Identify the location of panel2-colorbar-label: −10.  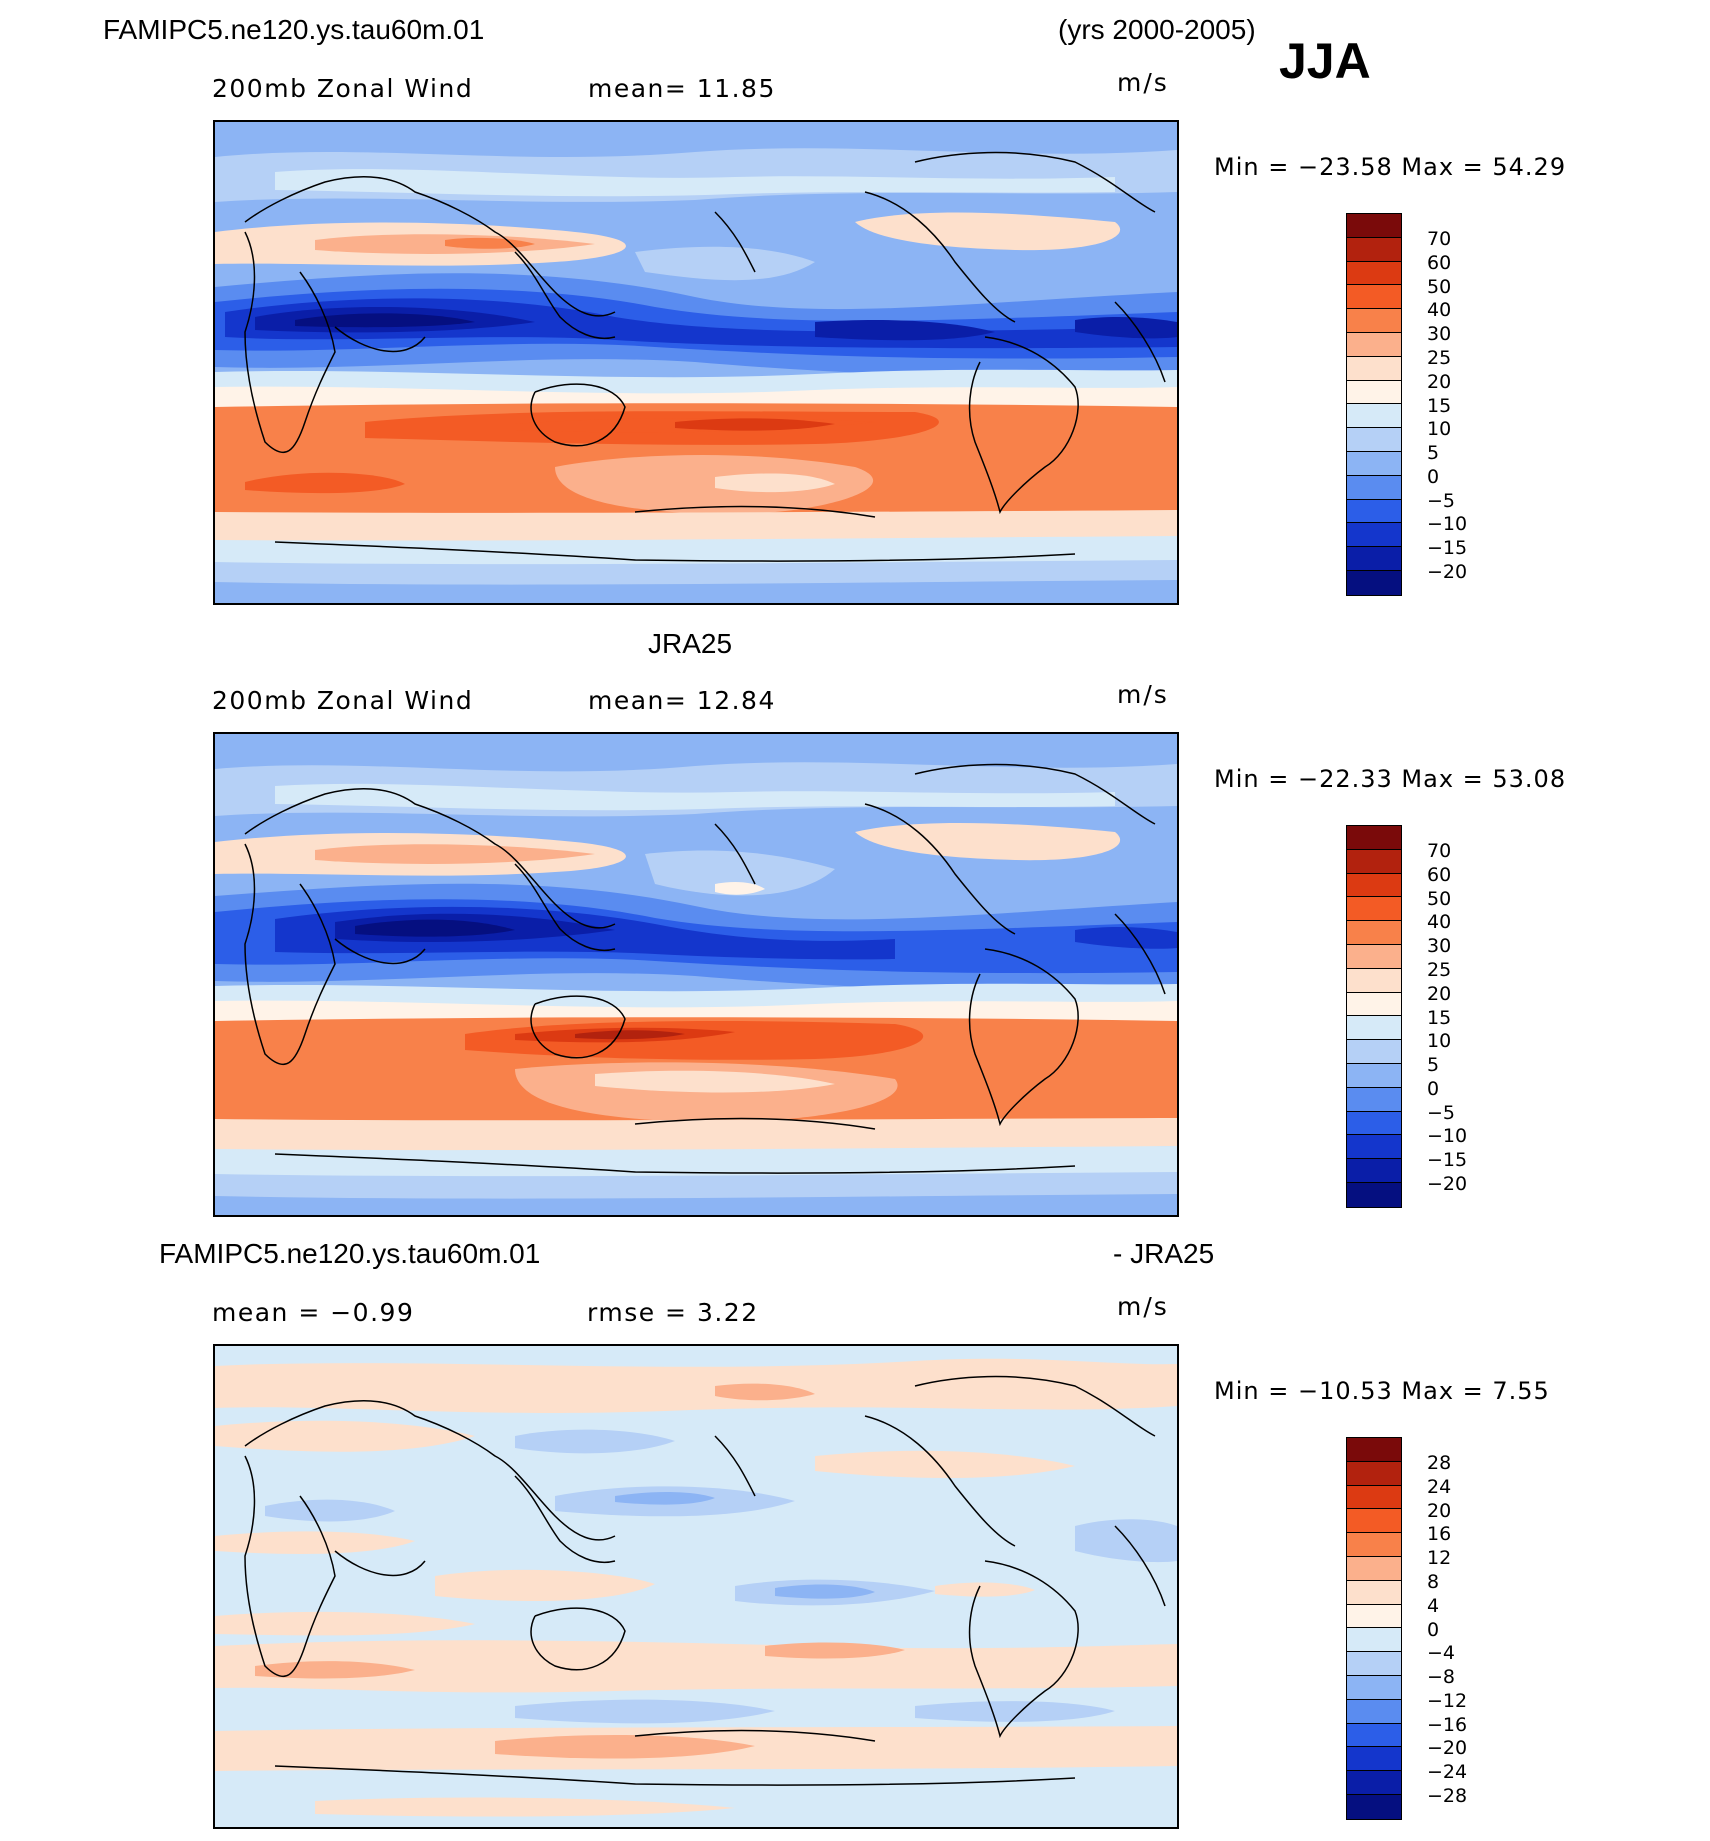
(1447, 1136).